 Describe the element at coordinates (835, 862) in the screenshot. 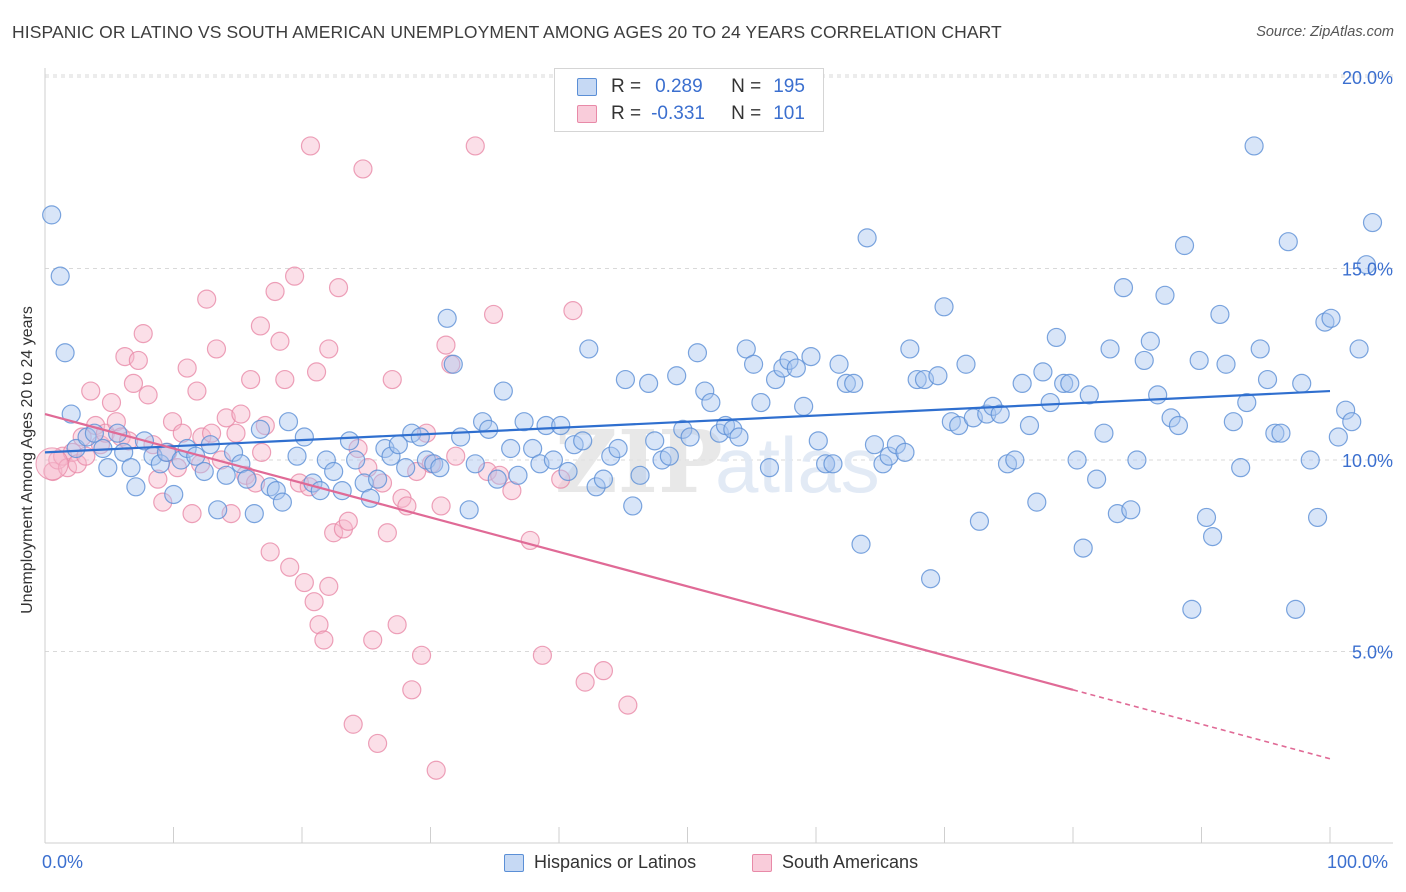

I see `series-legend-south-americans: South Americans` at that location.